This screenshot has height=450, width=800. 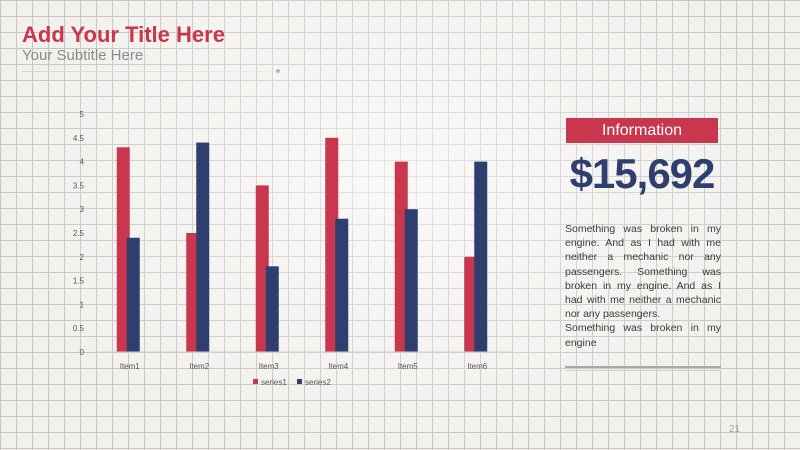 What do you see at coordinates (123, 249) in the screenshot?
I see `bar-series1-Item1` at bounding box center [123, 249].